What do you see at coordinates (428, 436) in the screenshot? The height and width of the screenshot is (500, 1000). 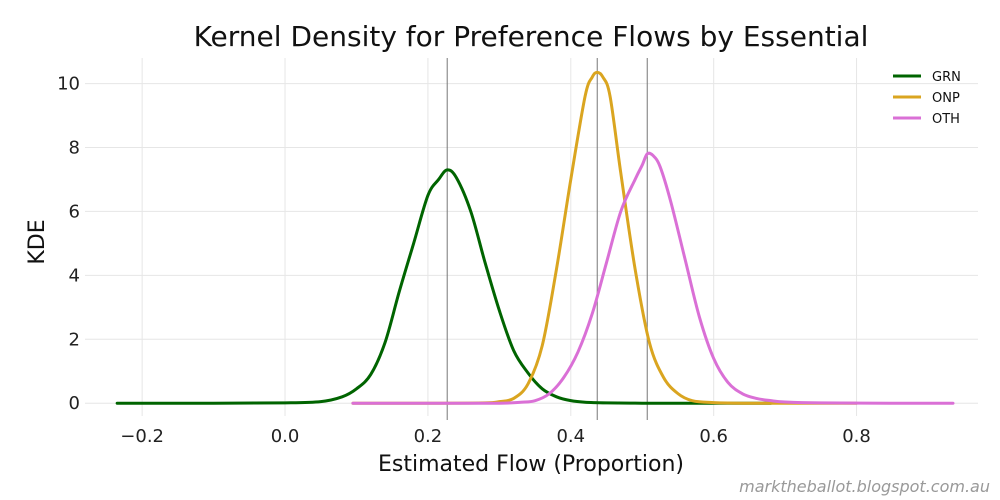 I see `x-tick-label: 0.2` at bounding box center [428, 436].